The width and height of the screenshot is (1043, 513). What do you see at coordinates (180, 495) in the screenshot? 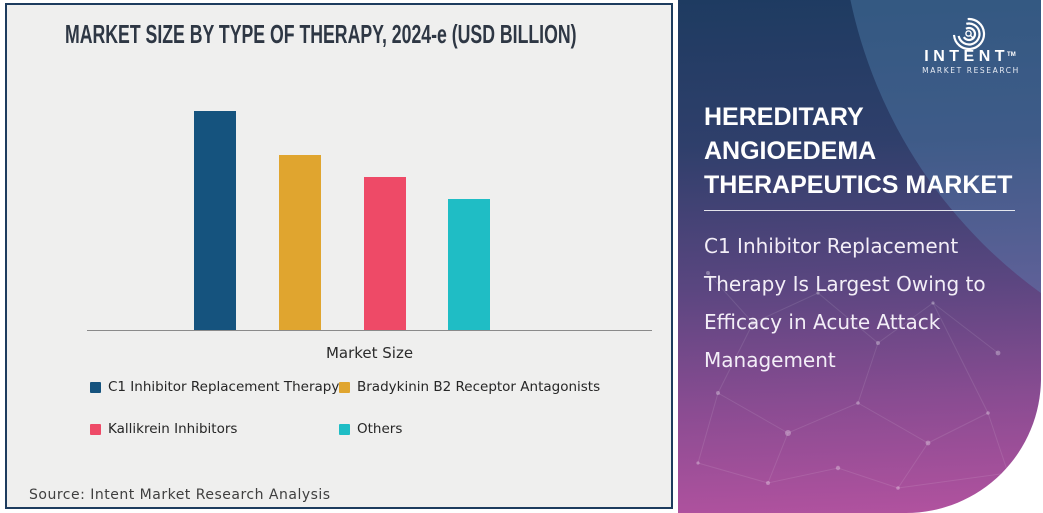
I see `source-note: Source: Intent Market Research Analysis` at bounding box center [180, 495].